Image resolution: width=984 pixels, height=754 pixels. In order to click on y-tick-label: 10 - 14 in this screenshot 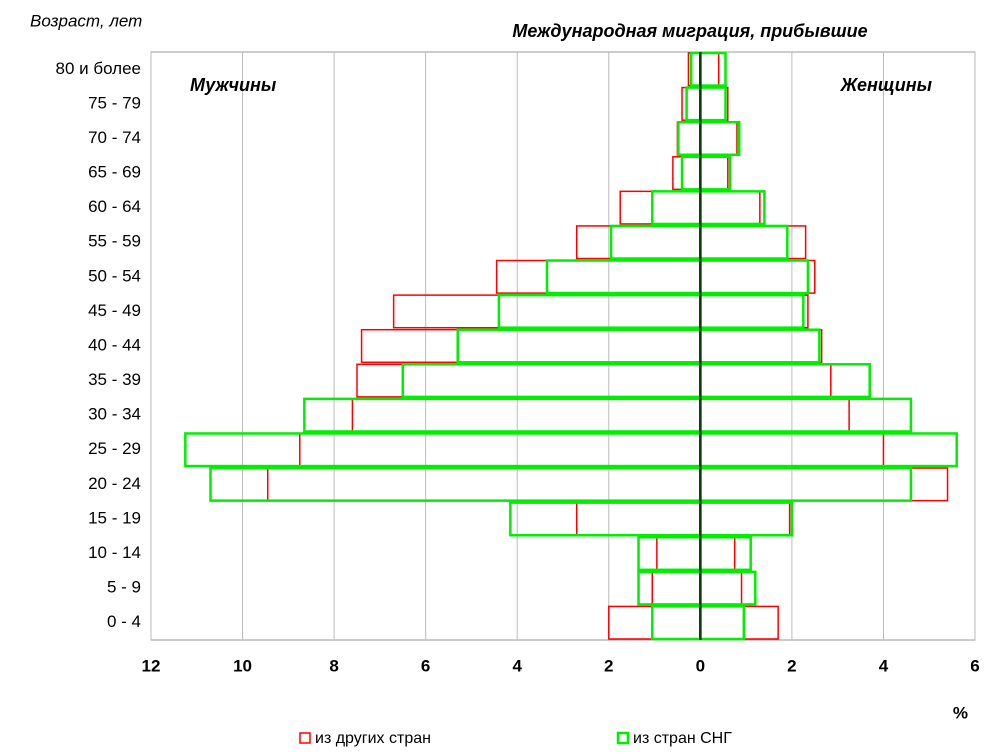, I will do `click(114, 552)`.